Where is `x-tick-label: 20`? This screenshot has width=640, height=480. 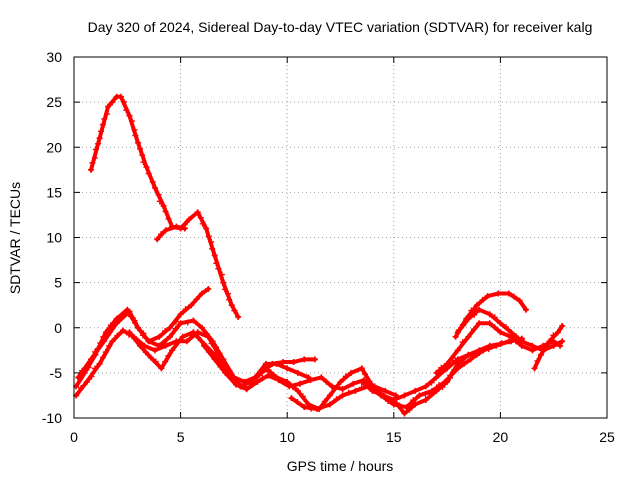
x-tick-label: 20 is located at coordinates (501, 437).